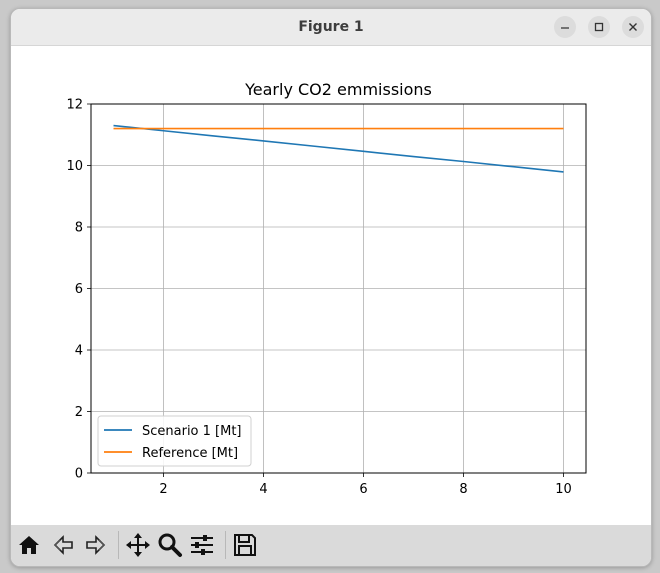 Image resolution: width=660 pixels, height=573 pixels. I want to click on zoom-button, so click(170, 545).